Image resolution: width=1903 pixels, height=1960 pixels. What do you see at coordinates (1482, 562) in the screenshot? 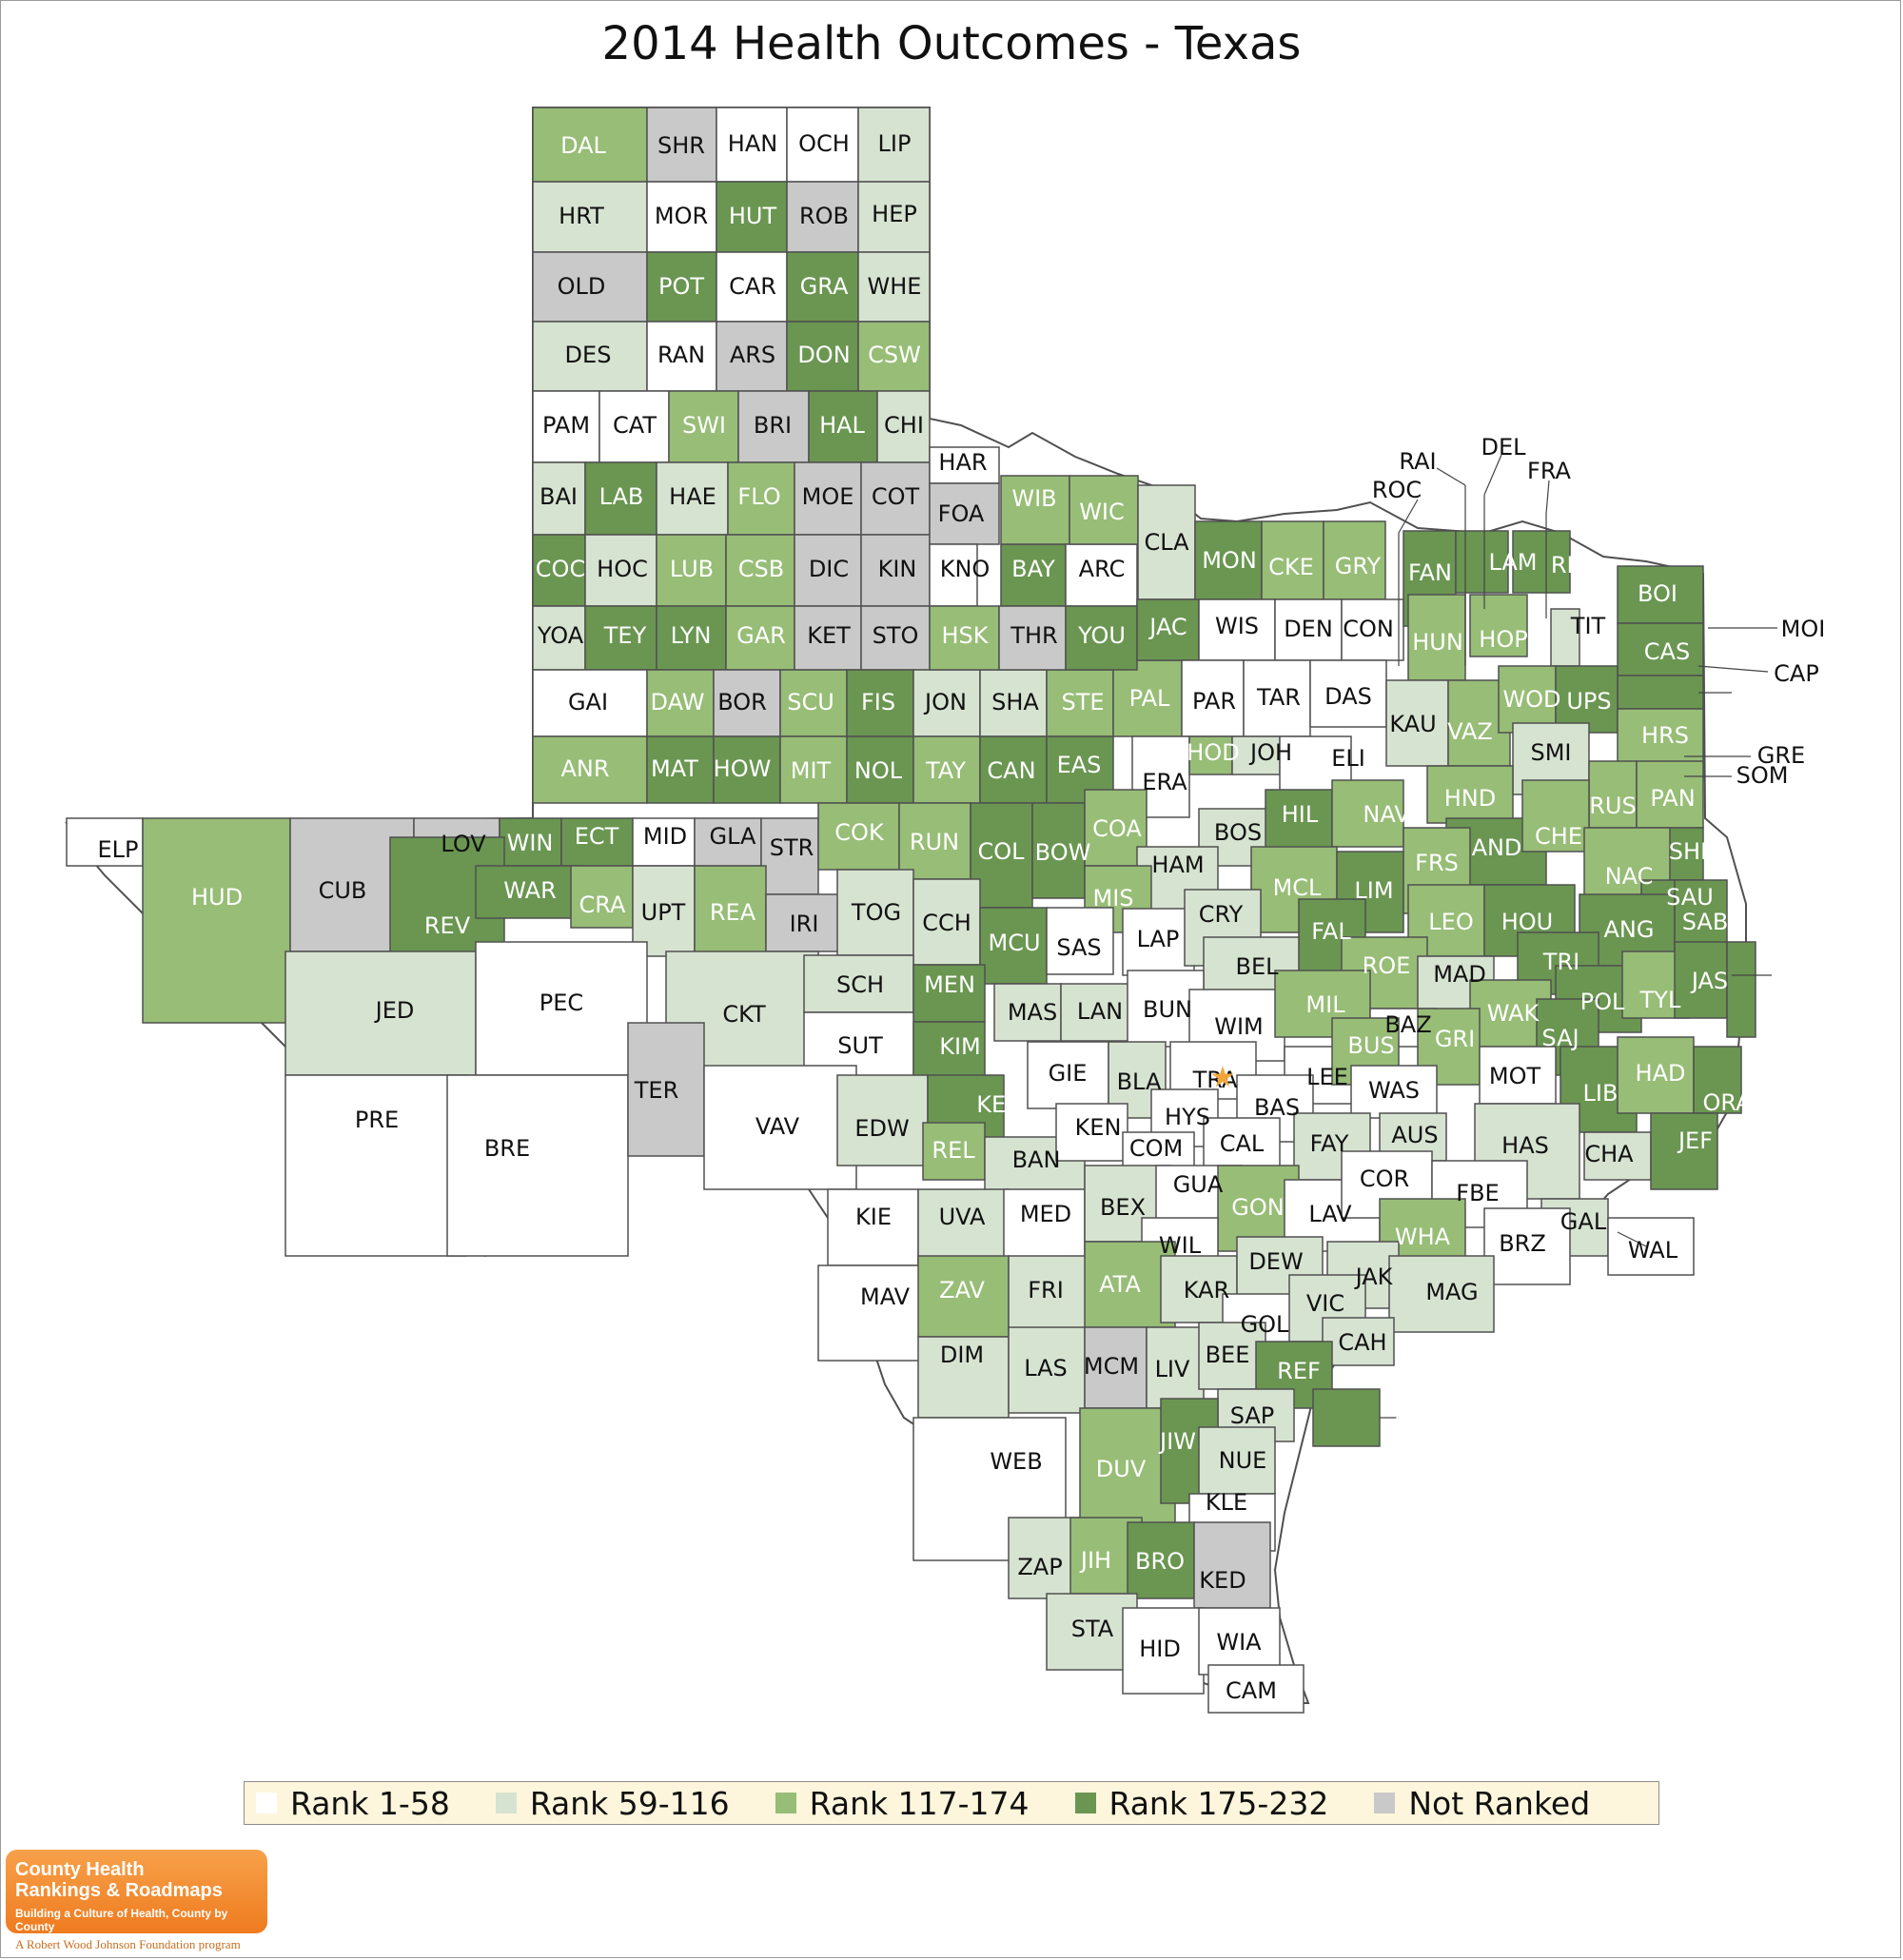
I see `county-lam` at bounding box center [1482, 562].